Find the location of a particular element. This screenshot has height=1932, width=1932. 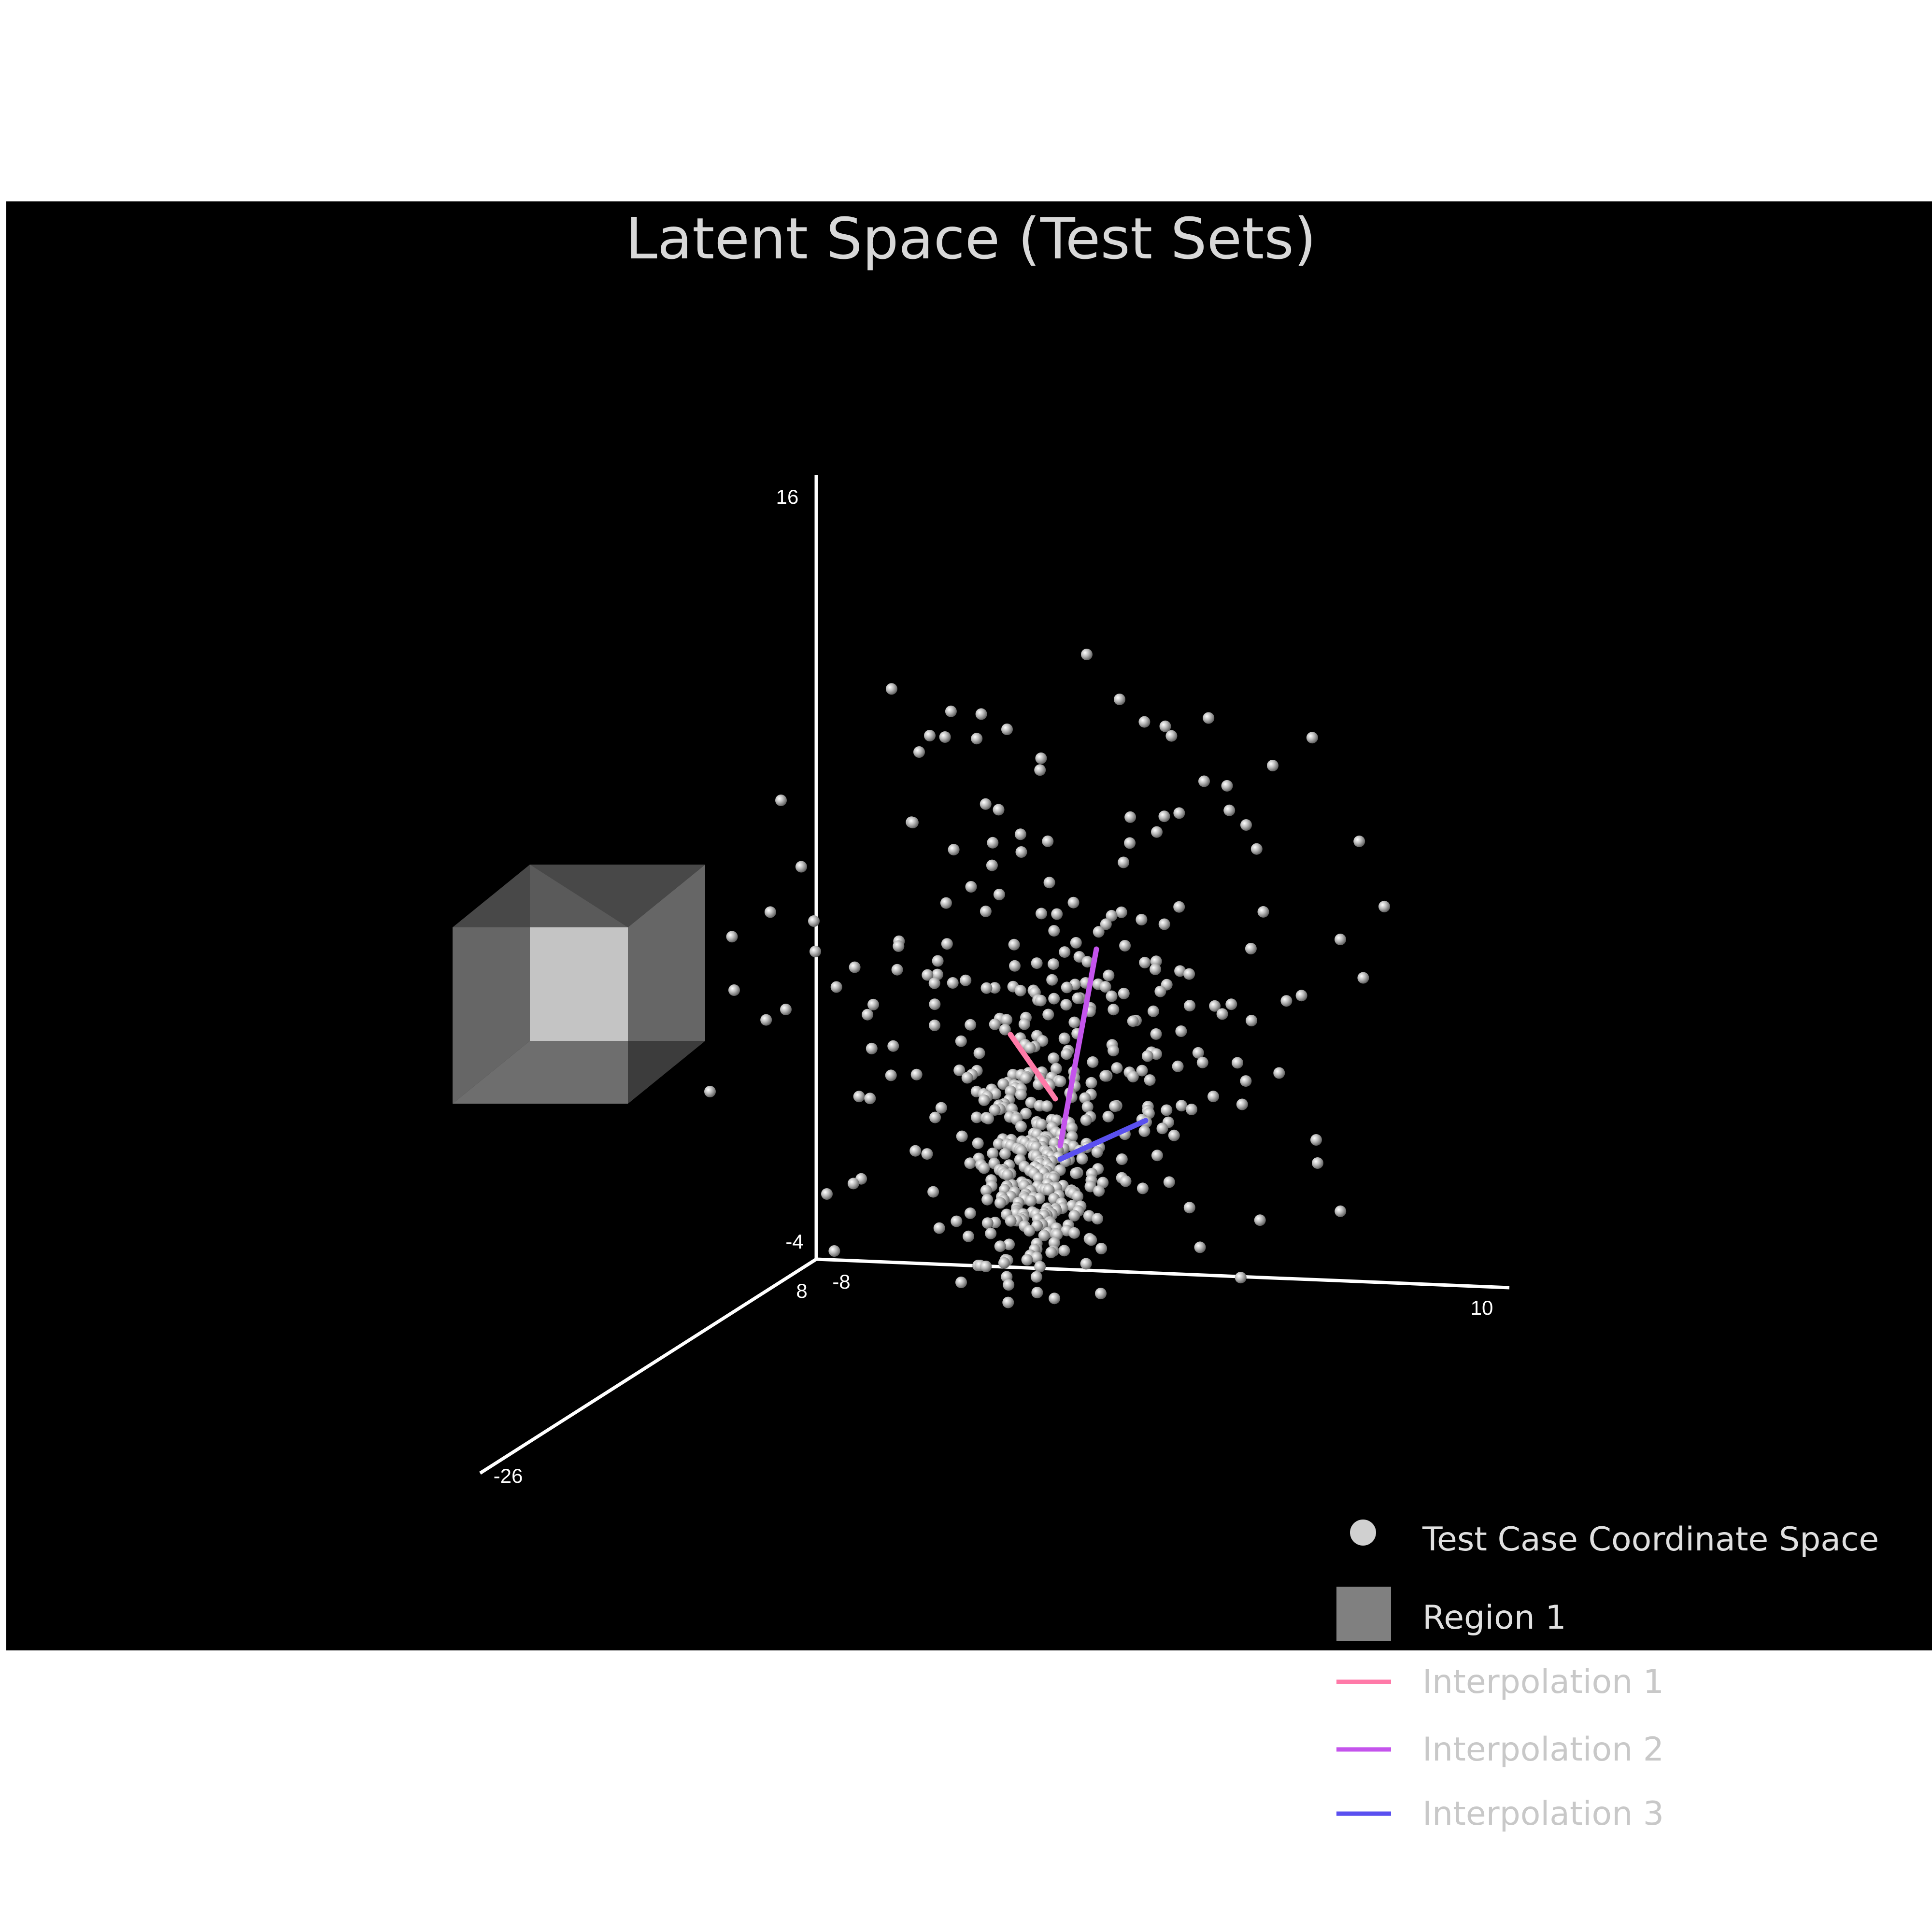

x-tick-min: -8 is located at coordinates (841, 1281).